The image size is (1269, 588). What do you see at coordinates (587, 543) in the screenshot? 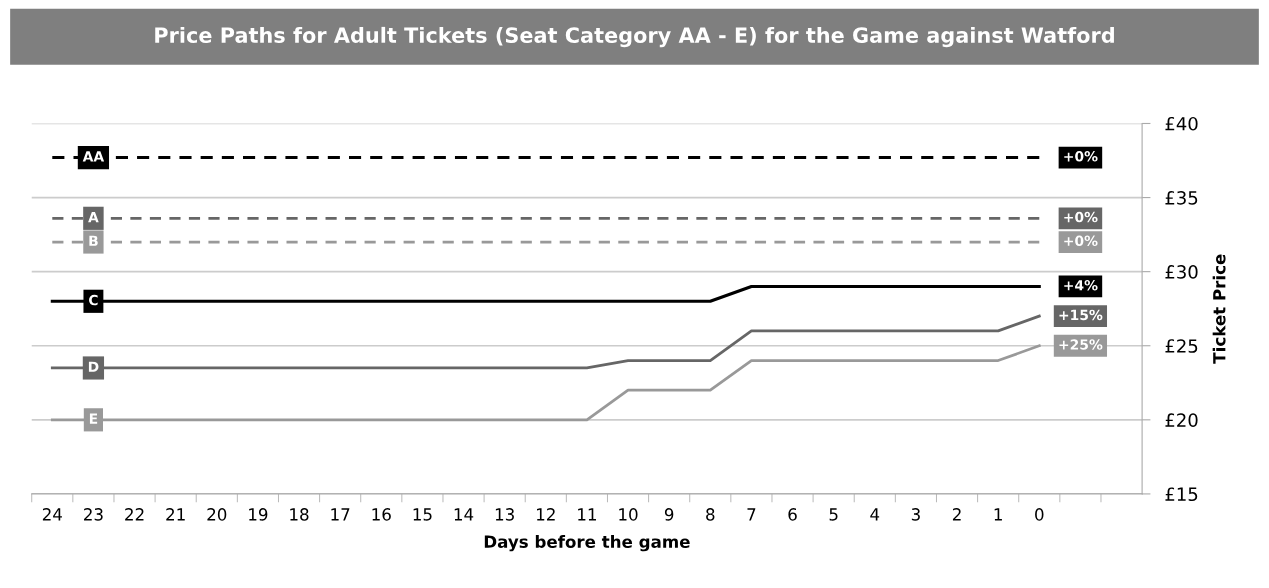
I see `x-axis-title: Days before the game` at bounding box center [587, 543].